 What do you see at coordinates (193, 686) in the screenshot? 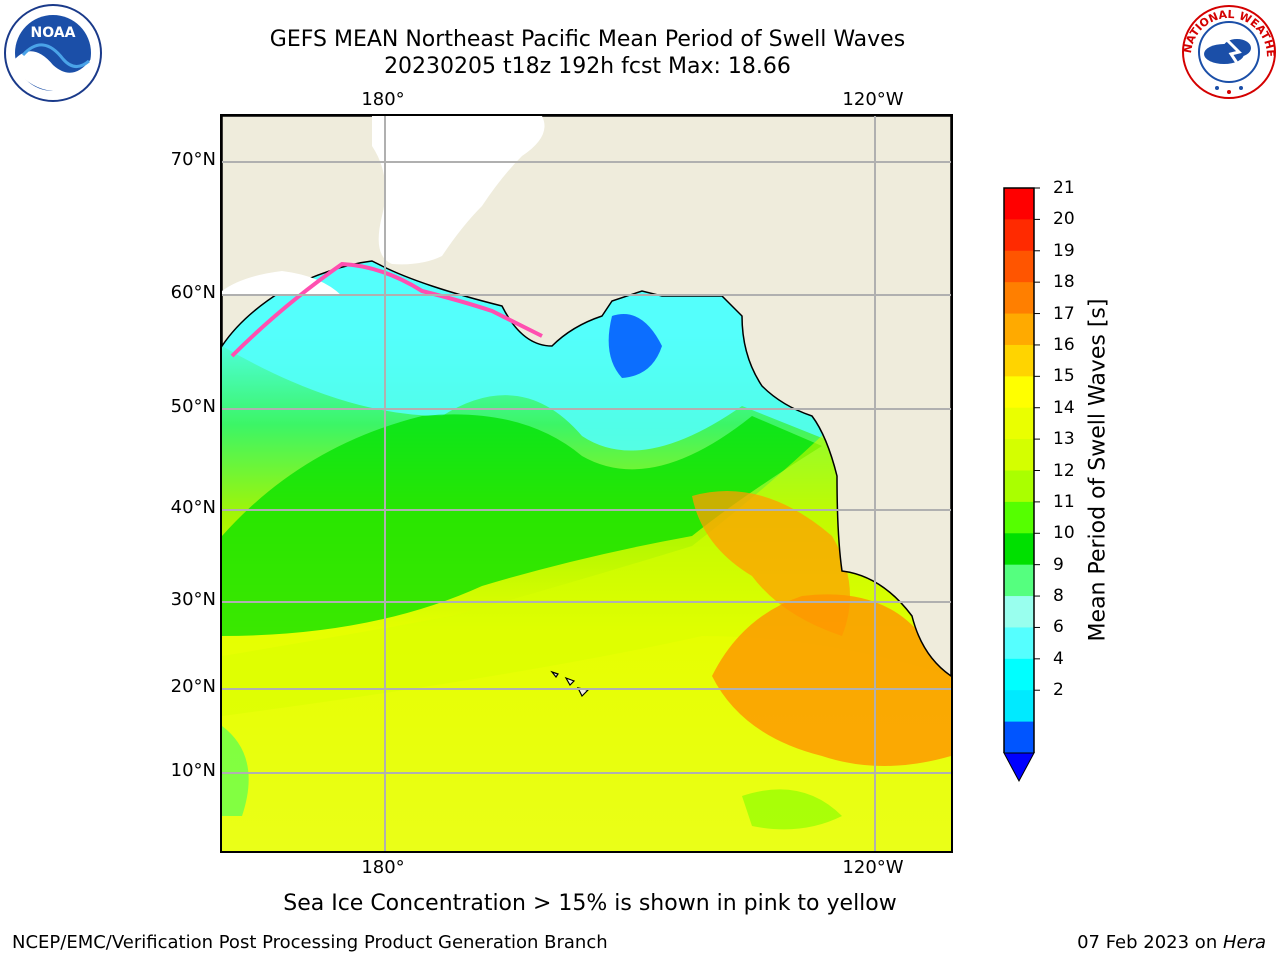
I see `lat-label-20n: 20°N` at bounding box center [193, 686].